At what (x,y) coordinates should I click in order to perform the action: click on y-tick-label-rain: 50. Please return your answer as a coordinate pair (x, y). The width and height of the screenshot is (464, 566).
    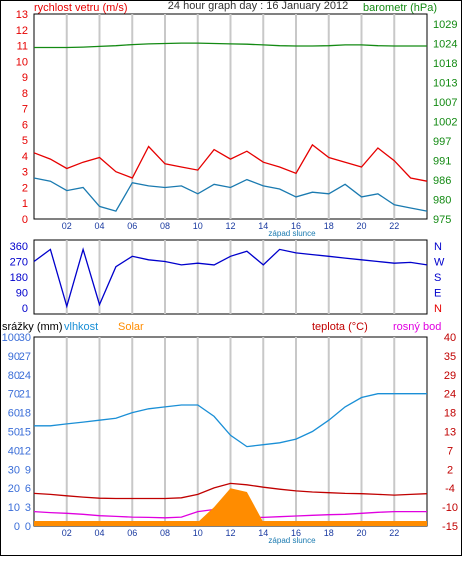
    Looking at the image, I should click on (14, 433).